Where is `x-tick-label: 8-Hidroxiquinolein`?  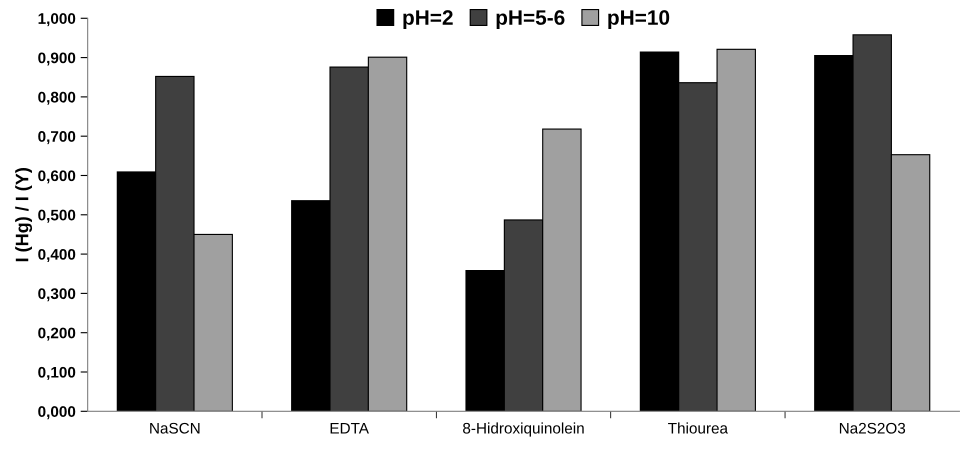 x-tick-label: 8-Hidroxiquinolein is located at coordinates (523, 429).